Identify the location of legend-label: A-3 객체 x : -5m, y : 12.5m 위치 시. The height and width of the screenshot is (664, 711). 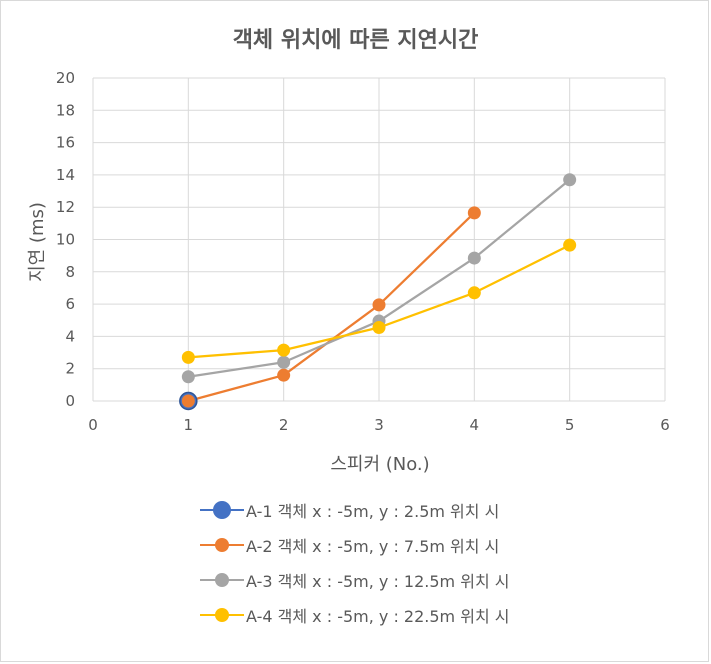
(378, 581).